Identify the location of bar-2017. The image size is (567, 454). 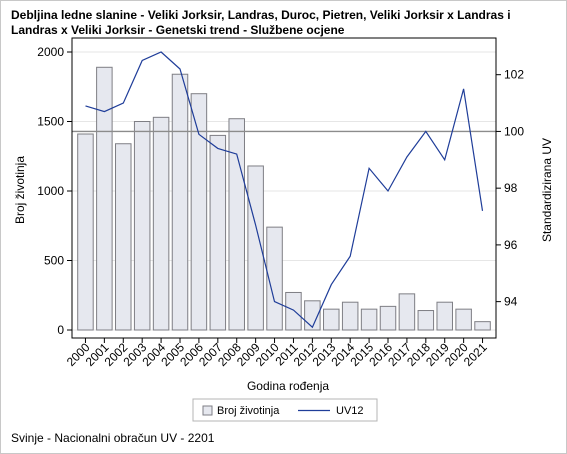
(407, 312).